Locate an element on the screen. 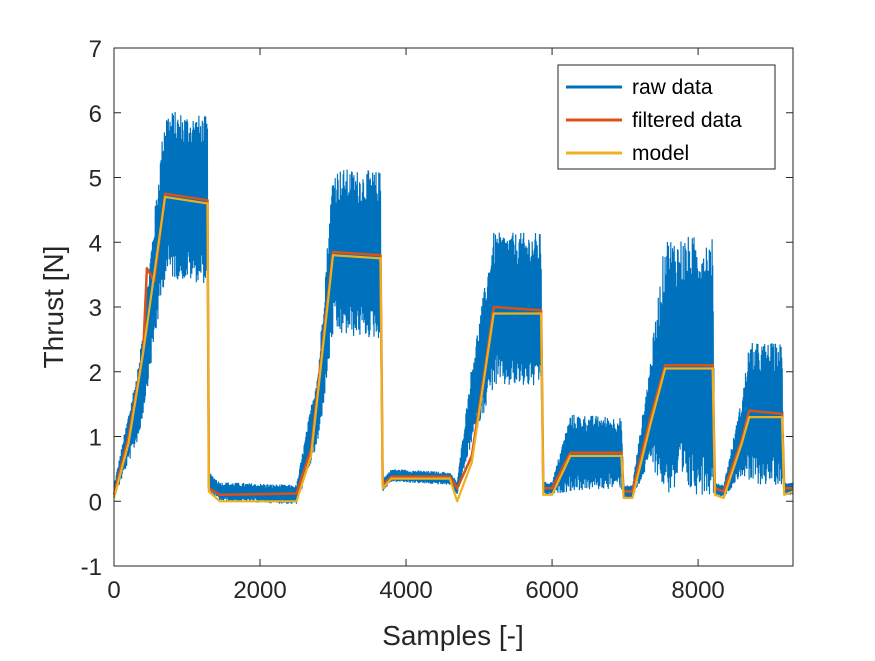 Image resolution: width=875 pixels, height=661 pixels. x-tick-label: 6000 is located at coordinates (551, 590).